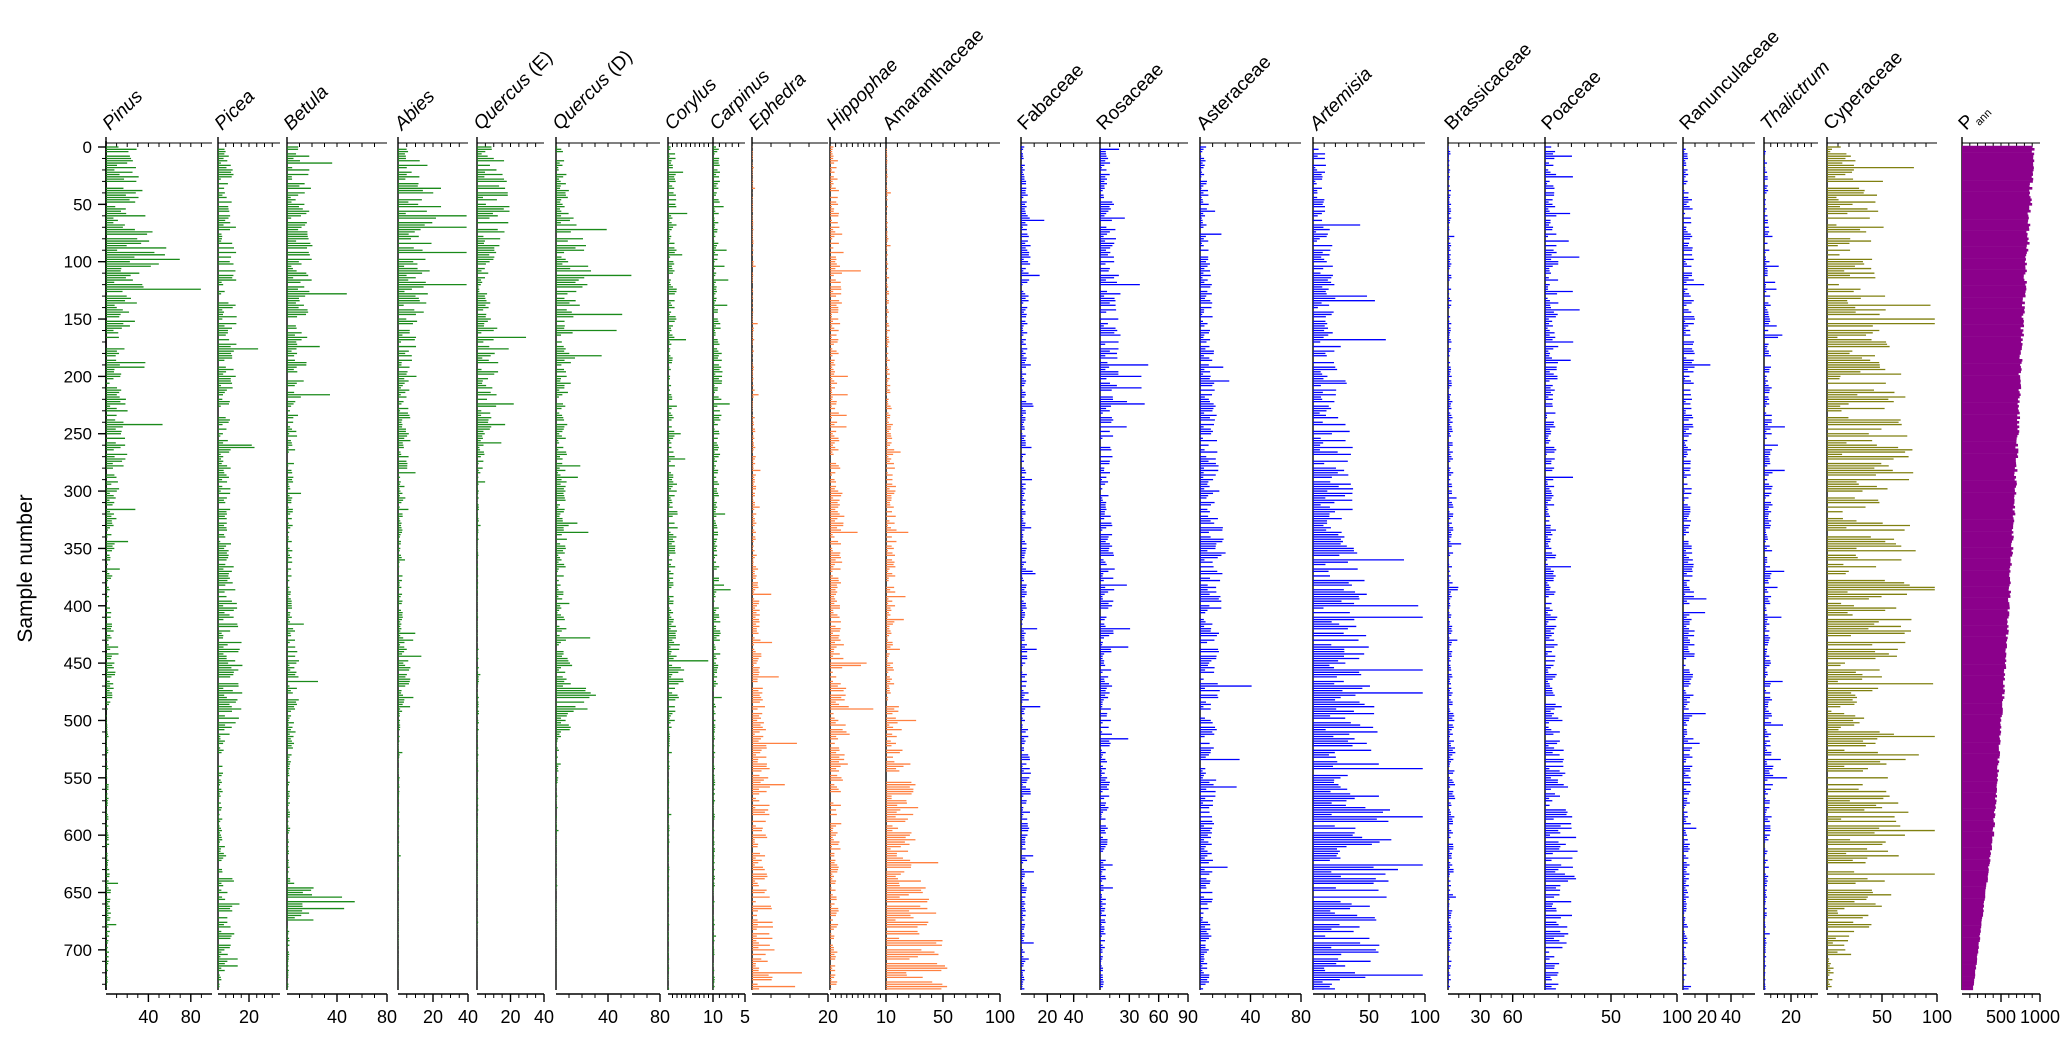 Image resolution: width=2067 pixels, height=1037 pixels. Describe the element at coordinates (1130, 96) in the screenshot. I see `taxon-label: Rosaceae` at that location.